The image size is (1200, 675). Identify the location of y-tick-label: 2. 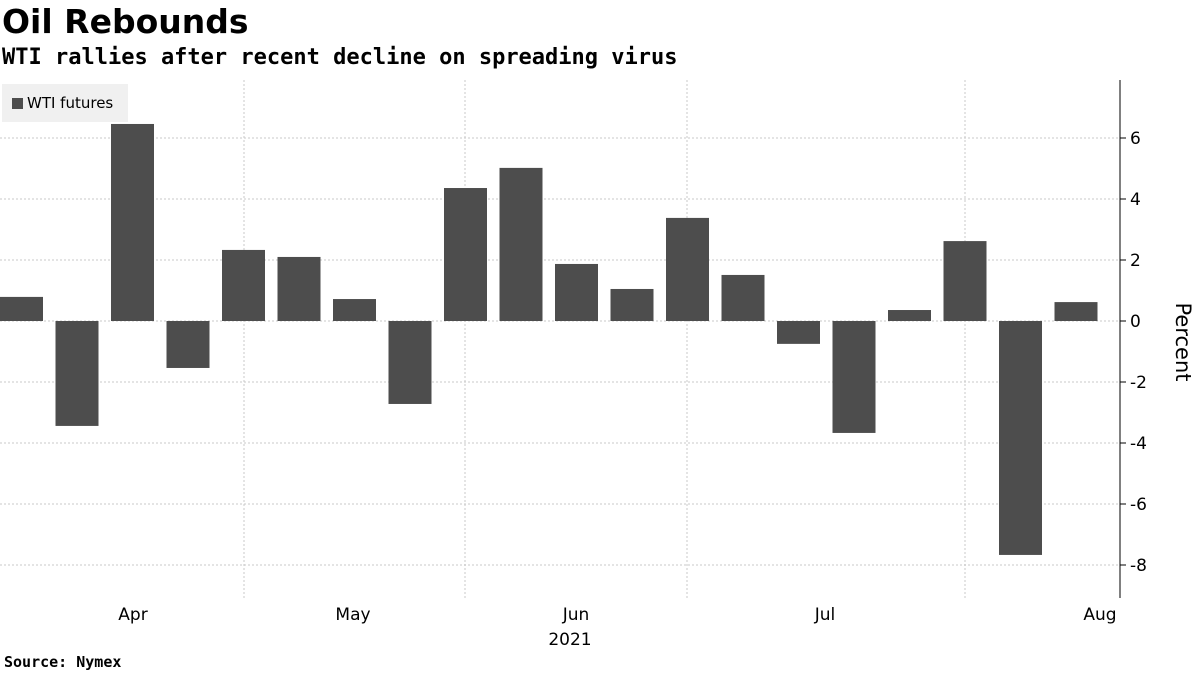
(1135, 261).